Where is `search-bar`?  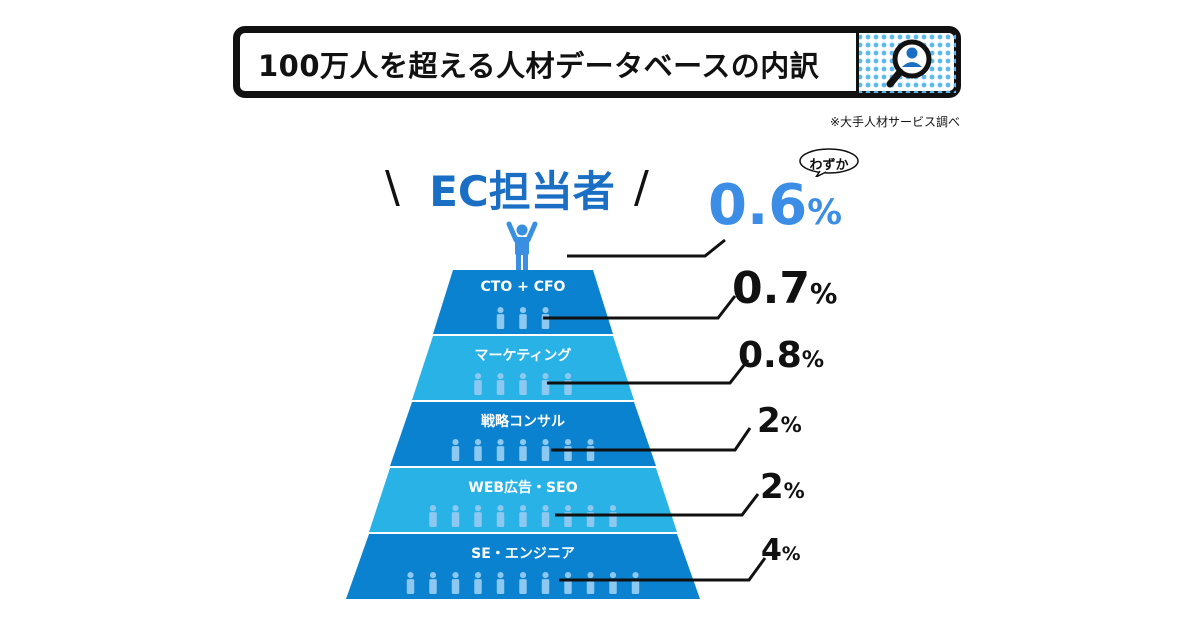 search-bar is located at coordinates (597, 62).